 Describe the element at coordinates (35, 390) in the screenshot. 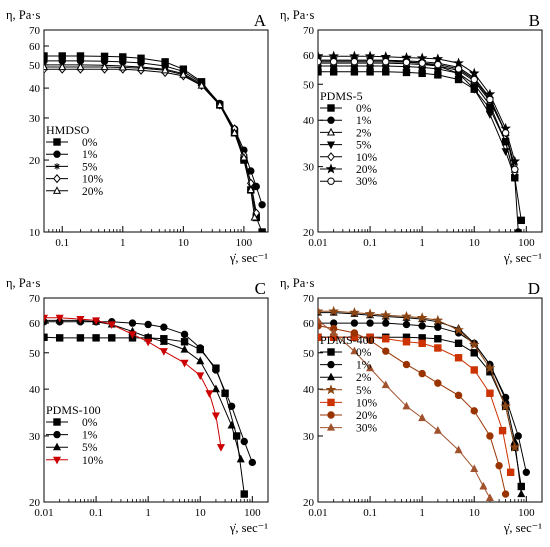

I see `y-tick-label: 40` at that location.